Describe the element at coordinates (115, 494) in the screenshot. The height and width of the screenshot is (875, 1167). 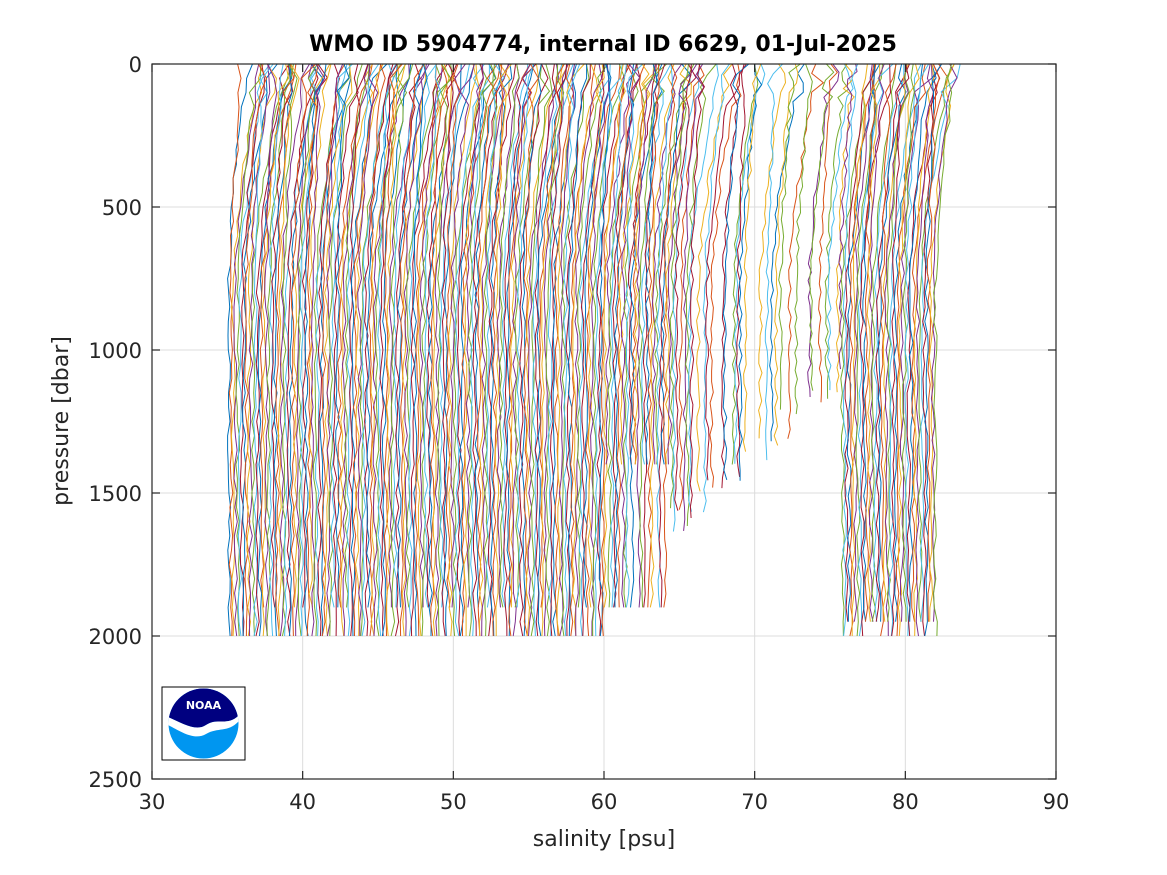
I see `y-tick-label: 1500` at that location.